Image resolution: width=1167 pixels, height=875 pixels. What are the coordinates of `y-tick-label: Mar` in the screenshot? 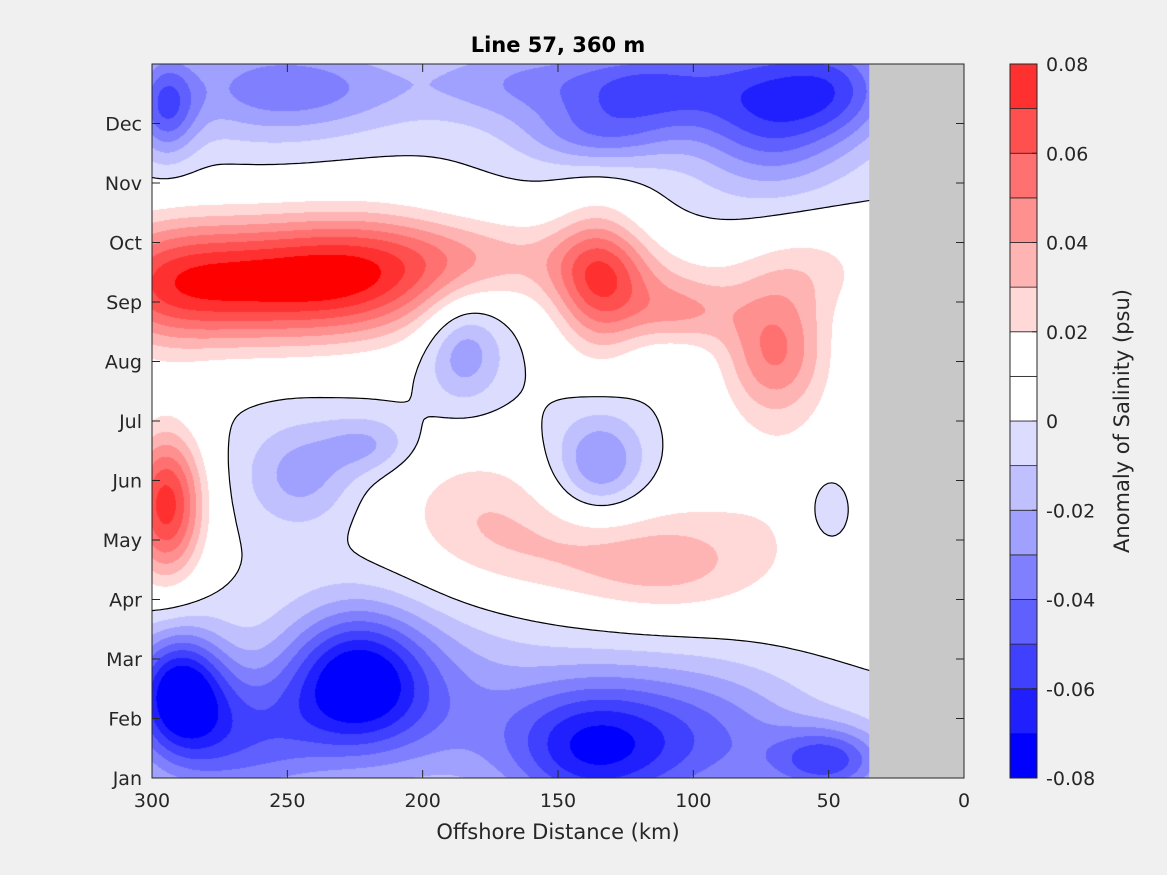 It's located at (124, 660).